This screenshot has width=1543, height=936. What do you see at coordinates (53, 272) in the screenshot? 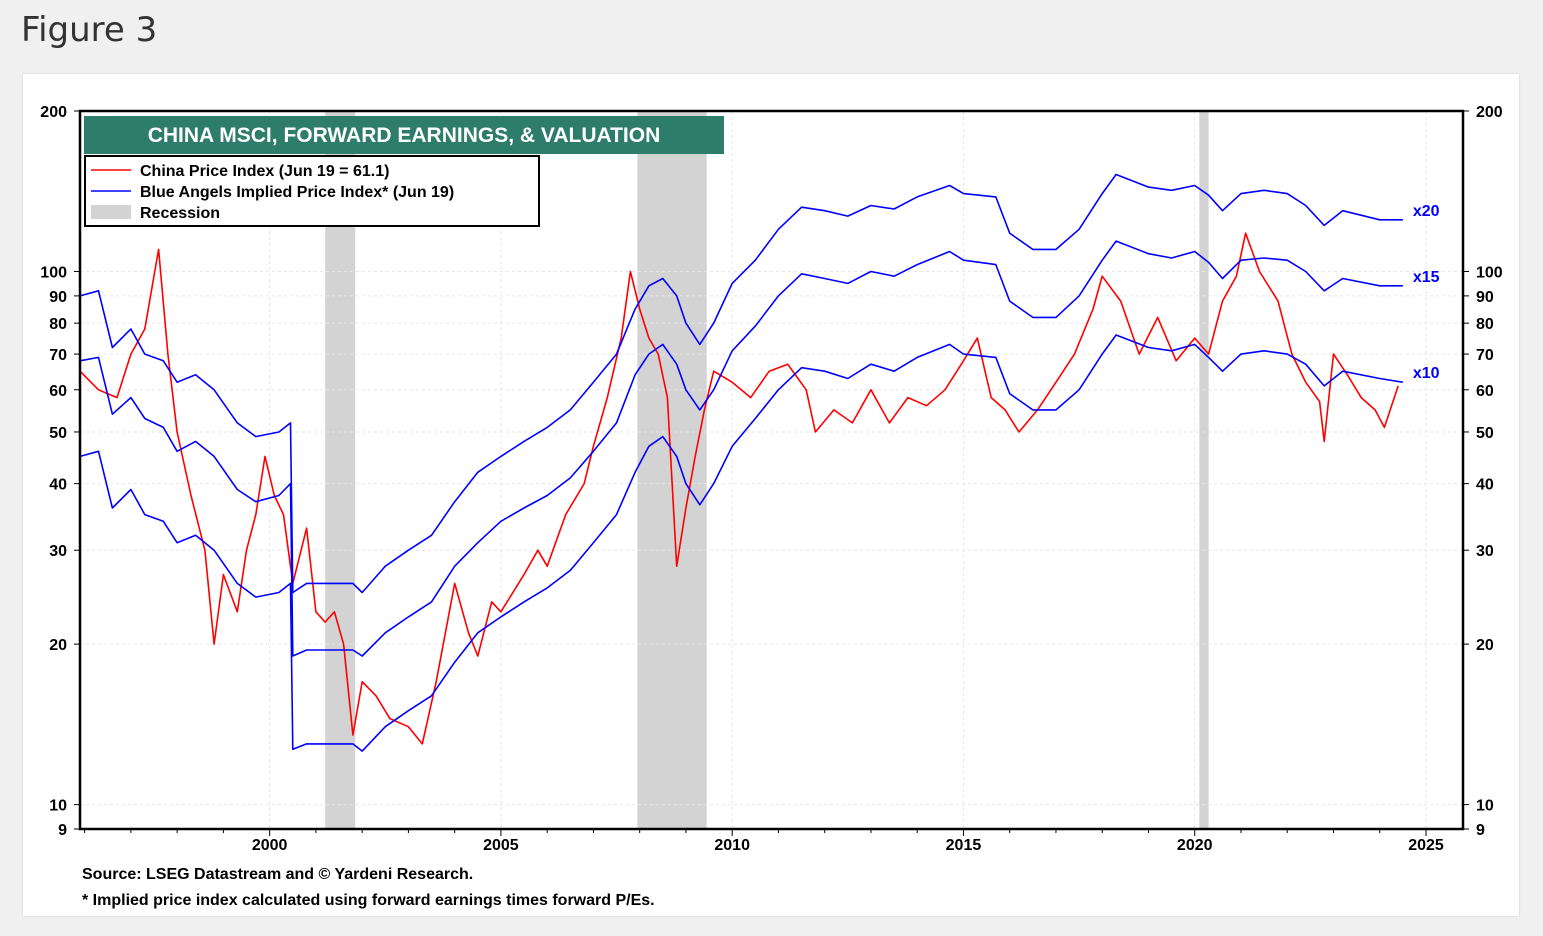
I see `y-tick-label-left: 100` at bounding box center [53, 272].